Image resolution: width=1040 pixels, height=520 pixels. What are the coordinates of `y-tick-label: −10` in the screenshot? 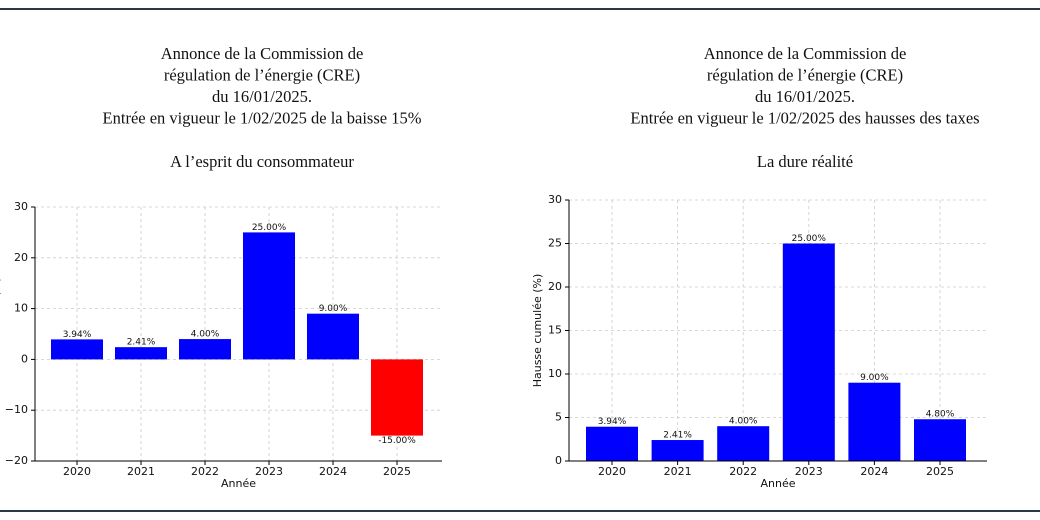 It's located at (16, 409).